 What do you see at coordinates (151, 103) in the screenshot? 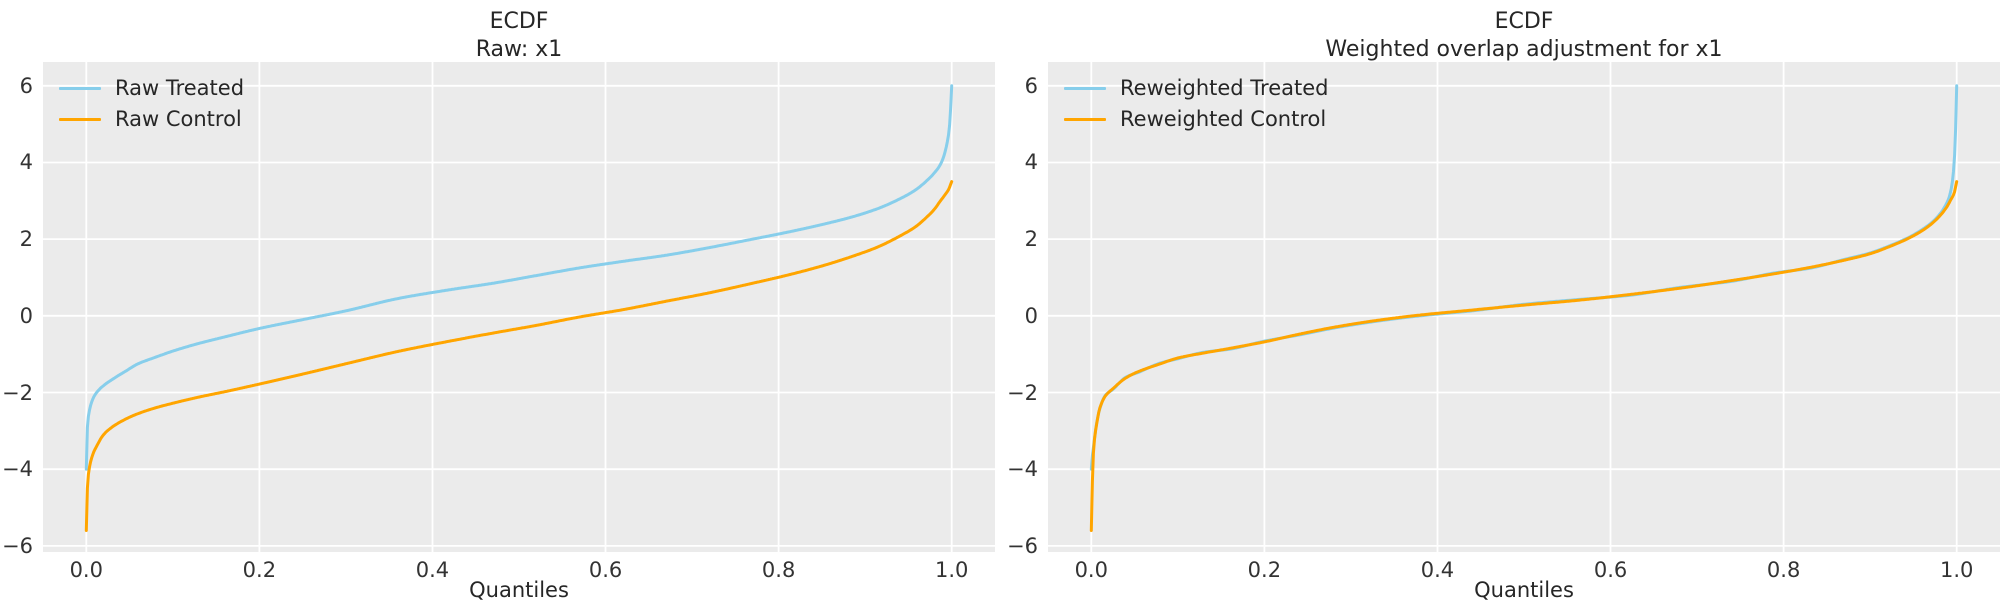
I see `legend: Raw Treated Raw Control` at bounding box center [151, 103].